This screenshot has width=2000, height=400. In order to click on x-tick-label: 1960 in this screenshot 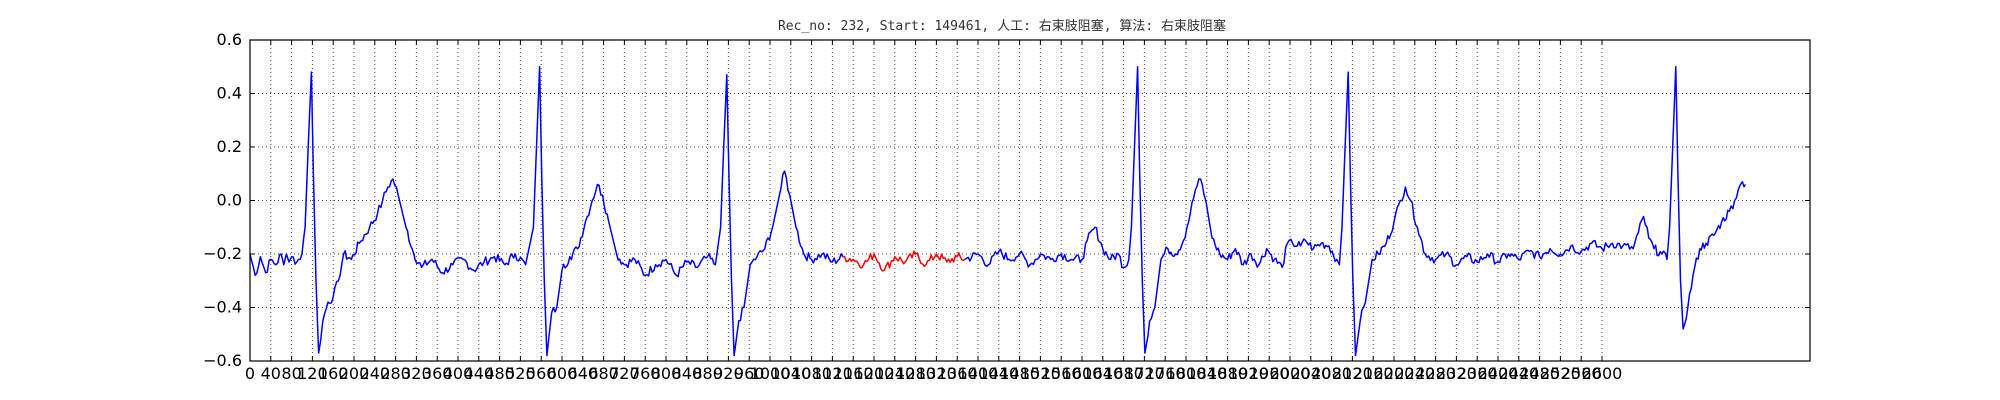, I will do `click(1269, 373)`.